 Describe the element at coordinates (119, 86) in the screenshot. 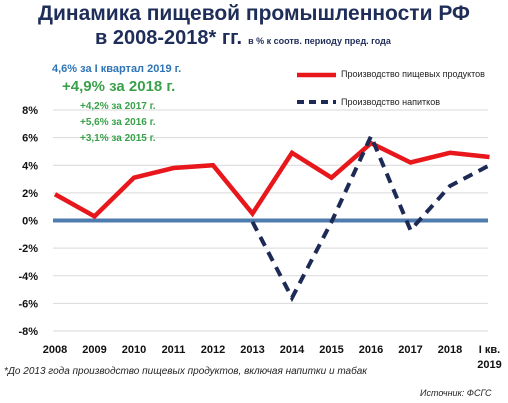

I see `annotation-2018: +4,9% за 2018 г.` at that location.